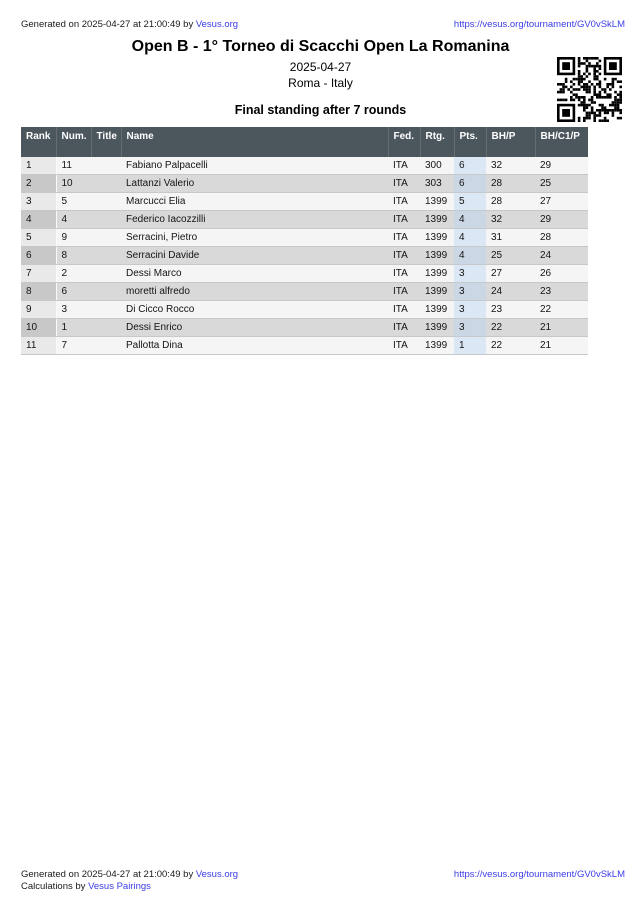 Image resolution: width=641 pixels, height=907 pixels. I want to click on standing-subtitle: Final standing after 7 rounds, so click(320, 110).